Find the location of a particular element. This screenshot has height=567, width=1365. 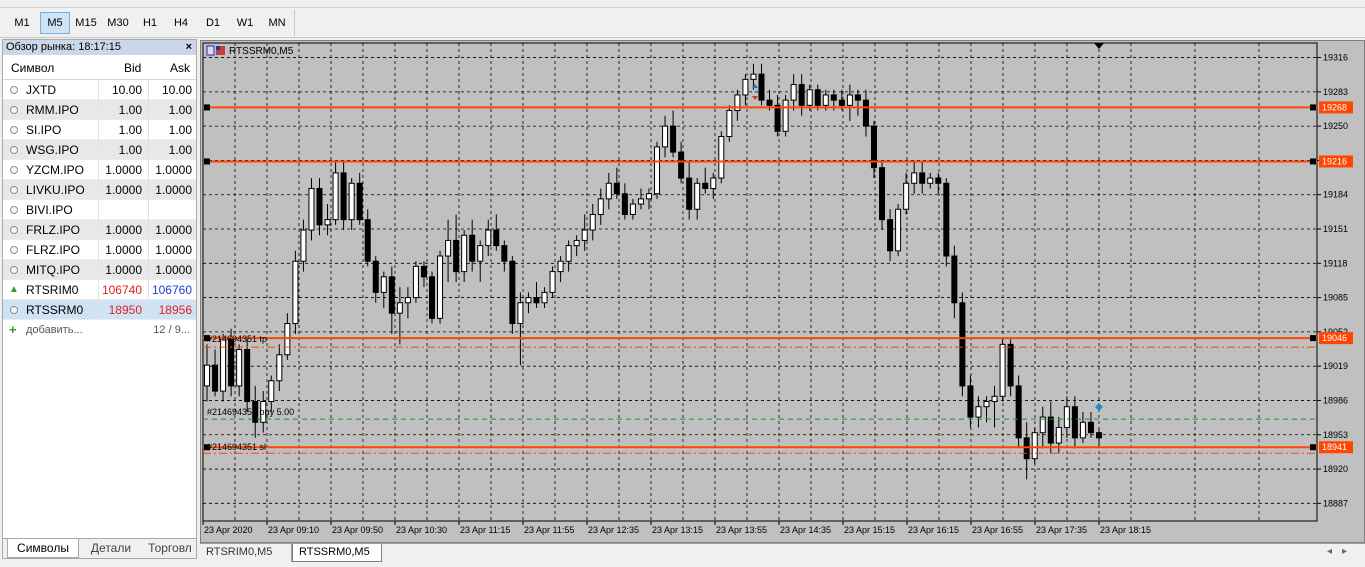

symbol-row: WSG.IPO 1.00 1.00 is located at coordinates (99, 150).